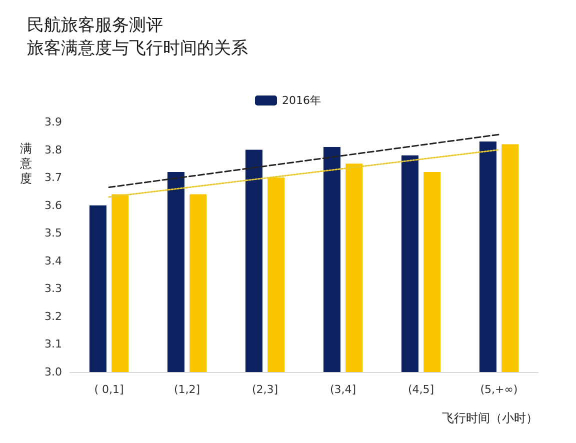 The image size is (576, 443). I want to click on x-axis-title: 飞行时间（小时）, so click(490, 418).